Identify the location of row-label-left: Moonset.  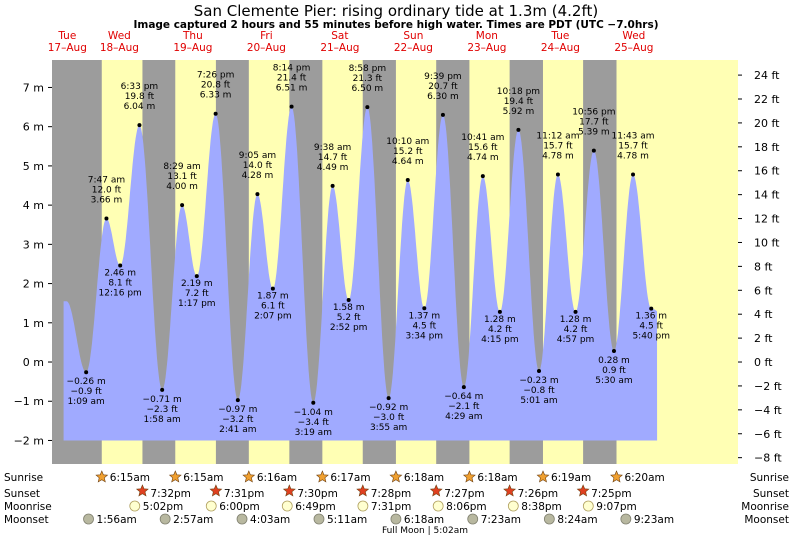
(26, 520).